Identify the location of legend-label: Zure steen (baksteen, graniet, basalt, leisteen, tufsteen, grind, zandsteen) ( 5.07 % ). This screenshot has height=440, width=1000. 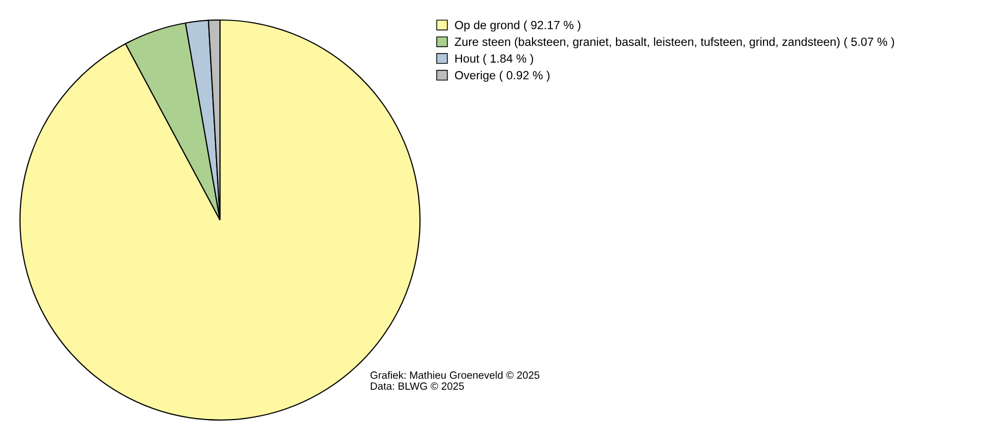
(674, 42).